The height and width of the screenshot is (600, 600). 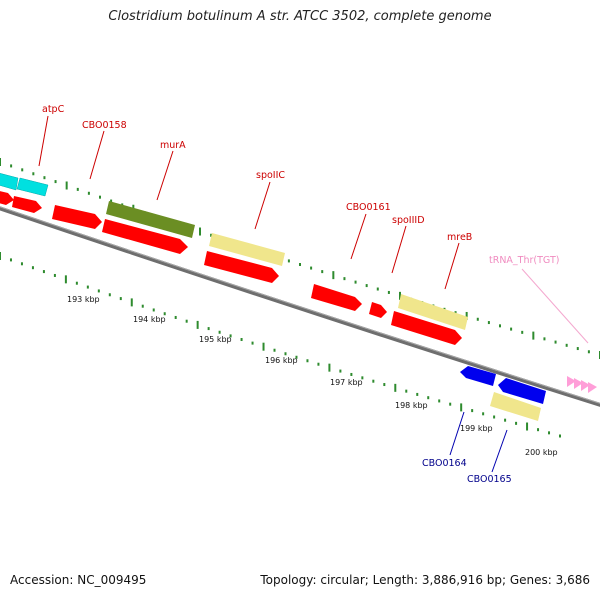 What do you see at coordinates (270, 175) in the screenshot?
I see `gene-label-spoIIC: spoIIC` at bounding box center [270, 175].